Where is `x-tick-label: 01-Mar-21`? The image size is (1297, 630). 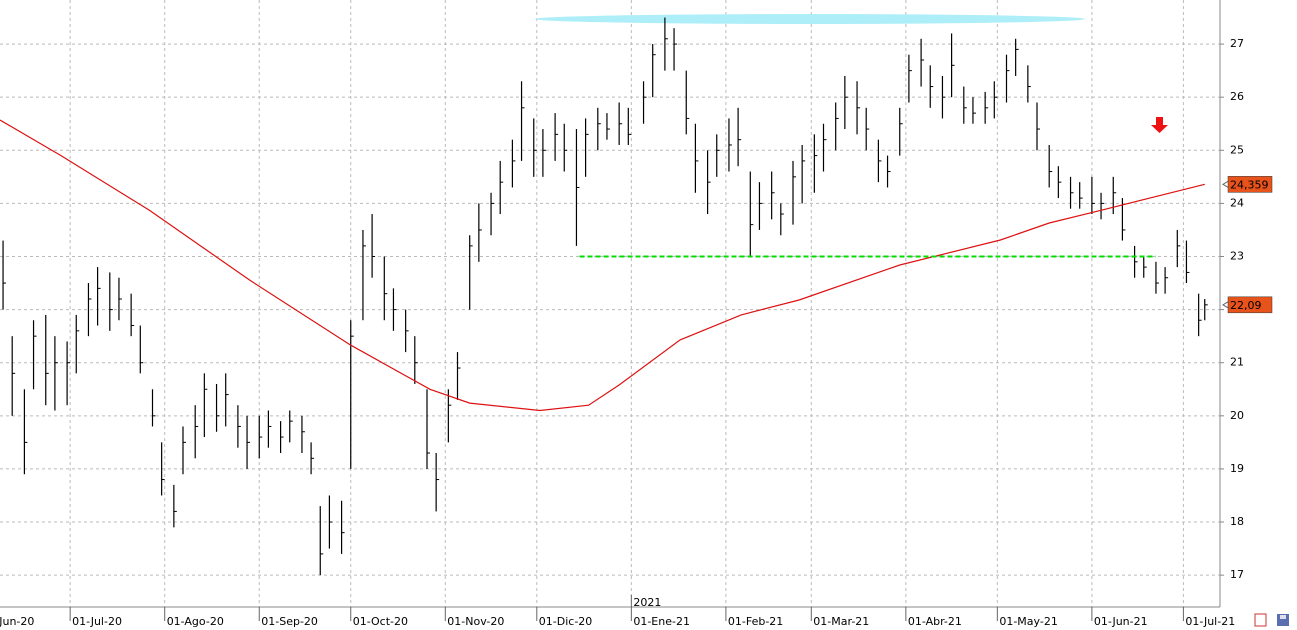 x-tick-label: 01-Mar-21 is located at coordinates (841, 621).